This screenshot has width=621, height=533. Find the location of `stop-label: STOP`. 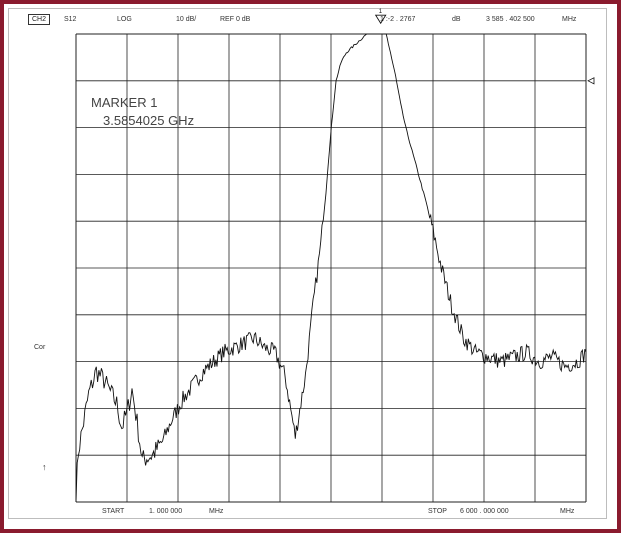

stop-label: STOP is located at coordinates (437, 511).